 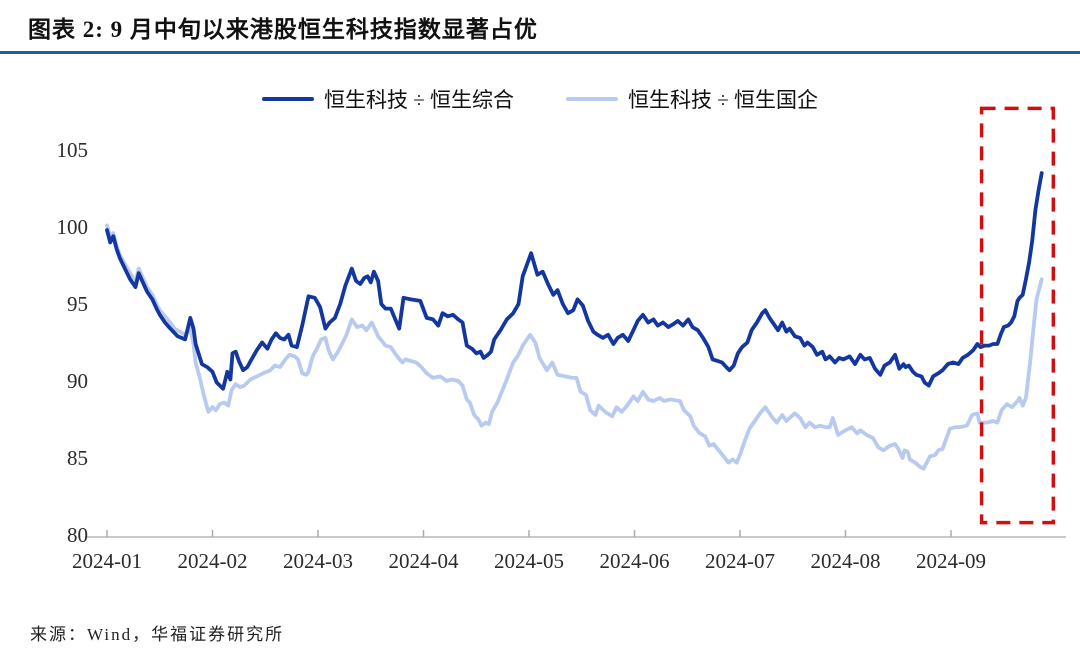 What do you see at coordinates (77, 535) in the screenshot?
I see `y-tick-label: 80` at bounding box center [77, 535].